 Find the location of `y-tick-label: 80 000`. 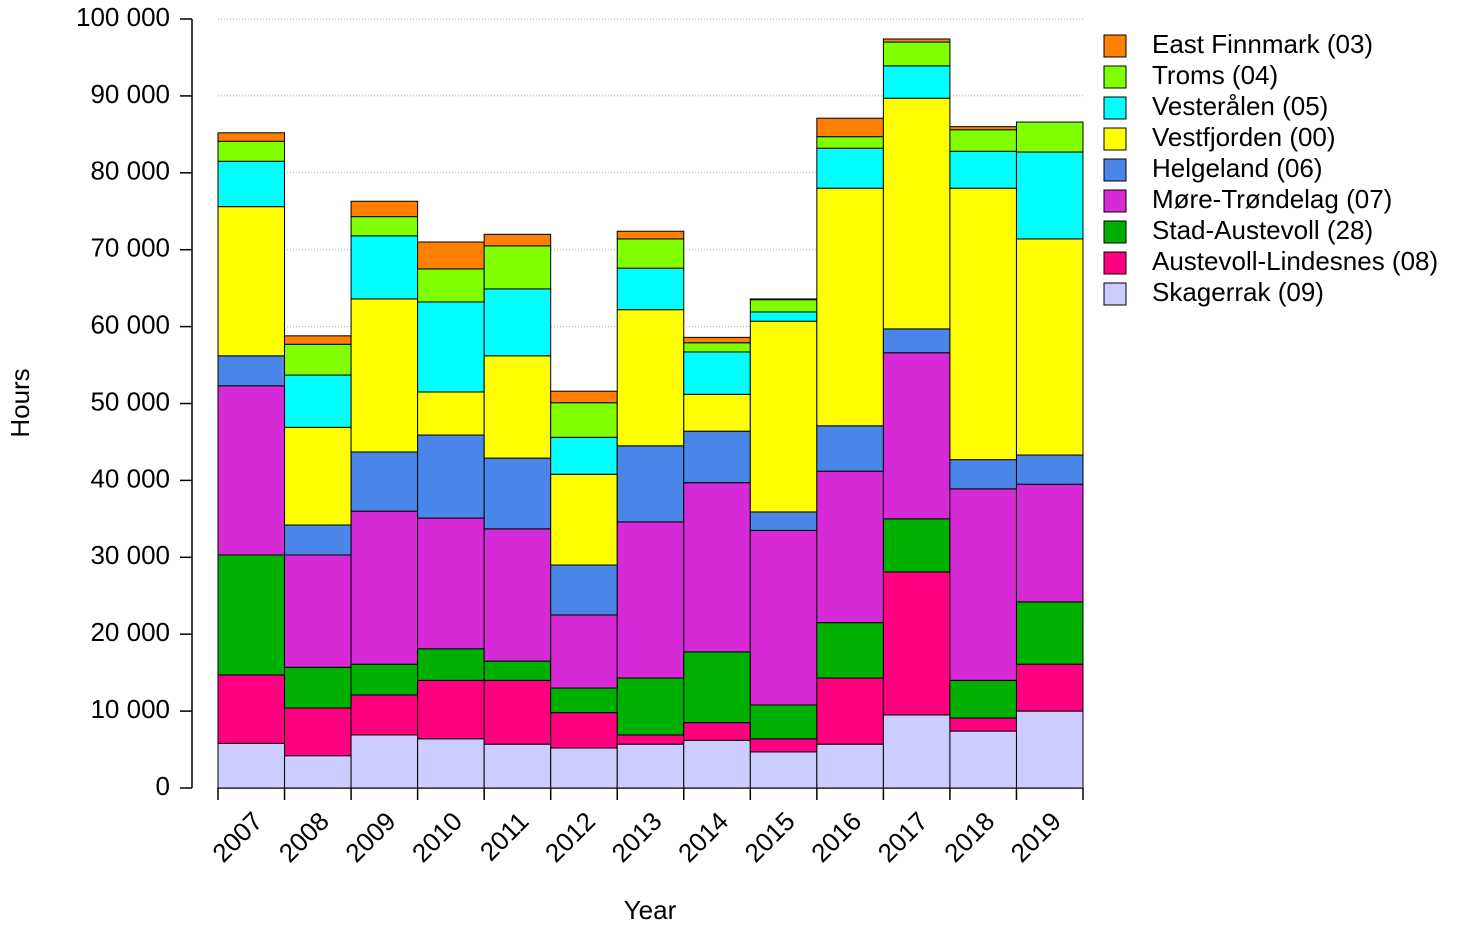

y-tick-label: 80 000 is located at coordinates (130, 171).